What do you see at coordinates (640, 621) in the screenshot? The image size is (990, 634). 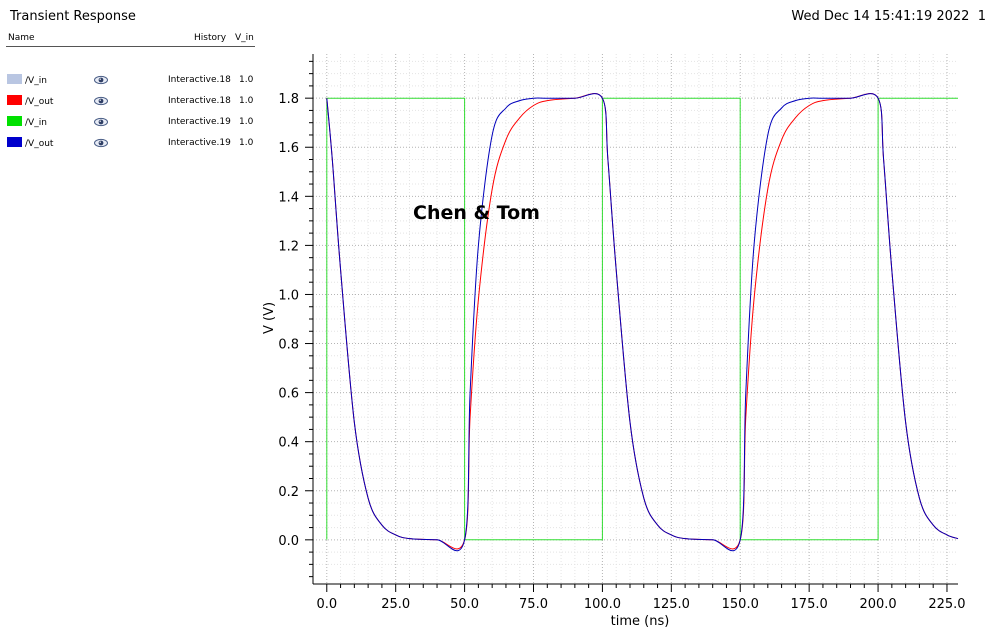 I see `x-axis-label: time (ns)` at bounding box center [640, 621].